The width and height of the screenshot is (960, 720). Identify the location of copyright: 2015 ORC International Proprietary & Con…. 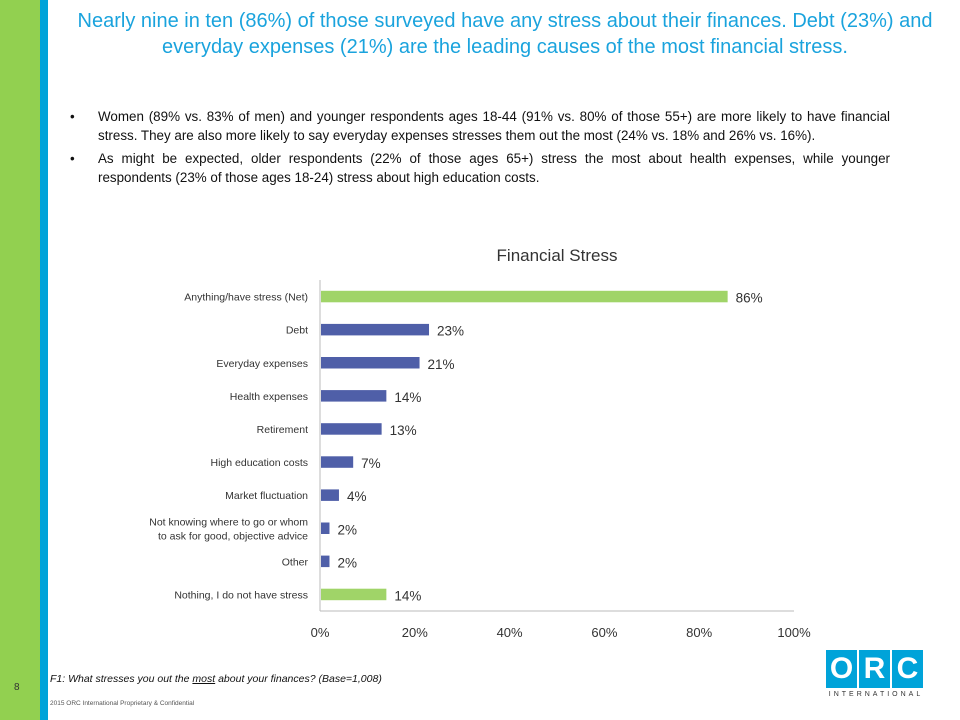
(122, 703).